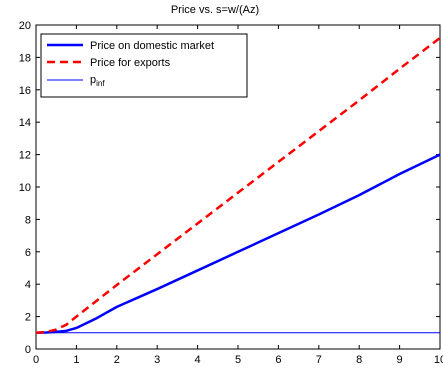 The height and width of the screenshot is (369, 443). What do you see at coordinates (25, 188) in the screenshot?
I see `y-tick-label: 10` at bounding box center [25, 188].